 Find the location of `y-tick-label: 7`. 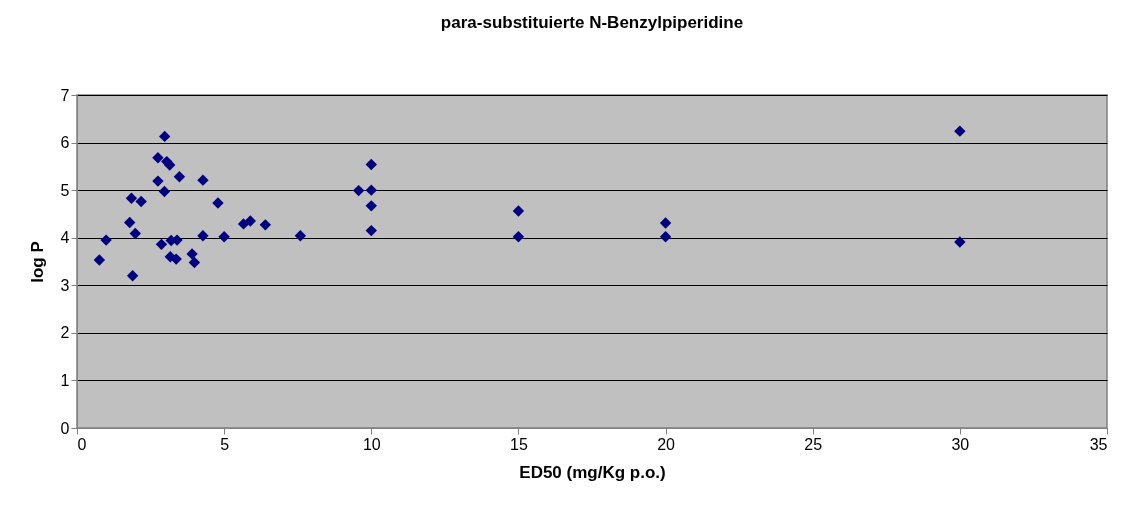

y-tick-label: 7 is located at coordinates (65, 95).